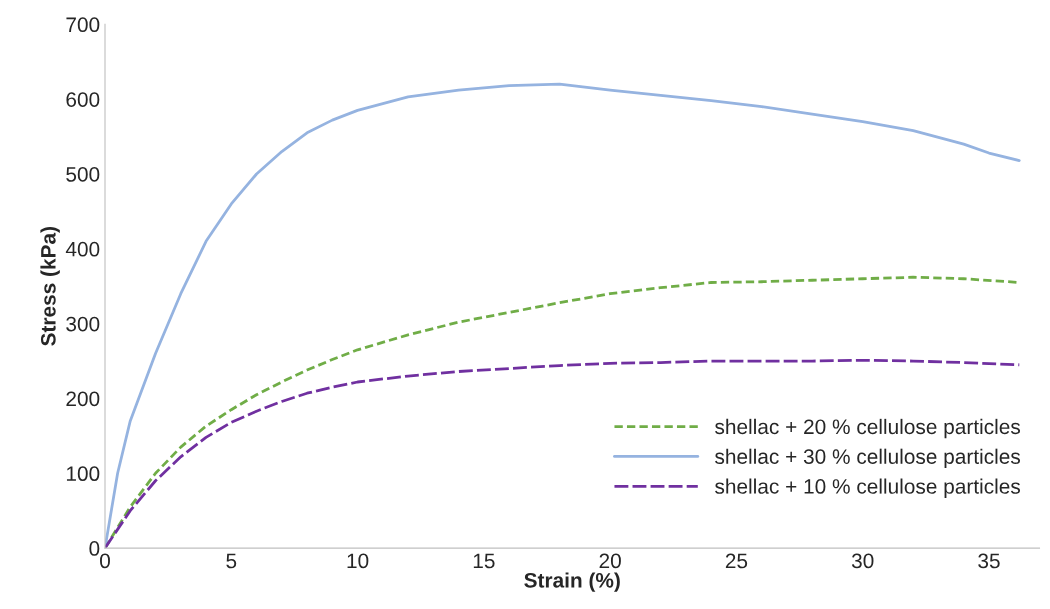 This screenshot has height=609, width=1050. Describe the element at coordinates (50, 286) in the screenshot. I see `y-axis-title: Stress (kPa)` at that location.